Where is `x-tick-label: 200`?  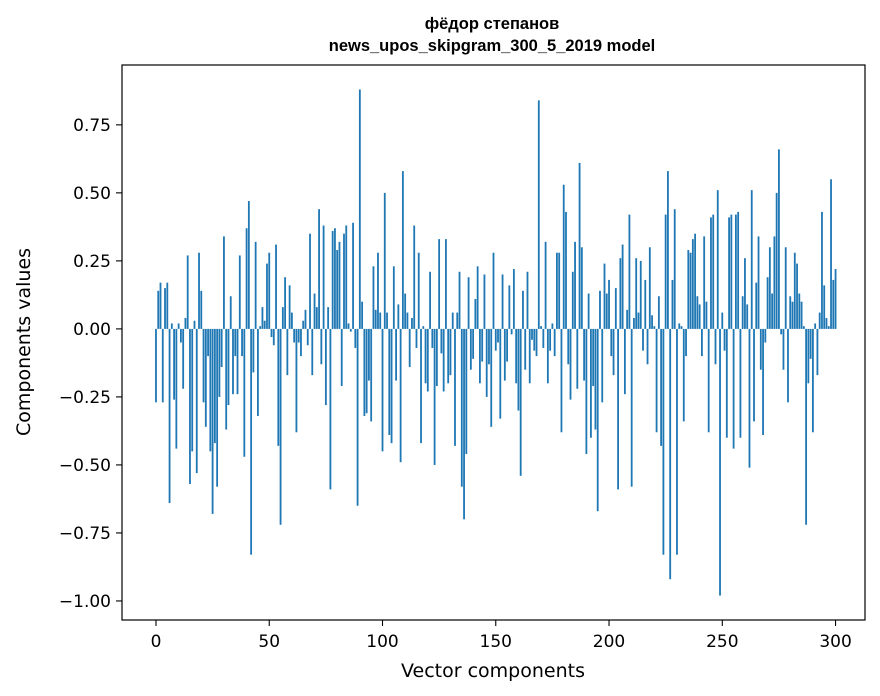
x-tick-label: 200 is located at coordinates (609, 642).